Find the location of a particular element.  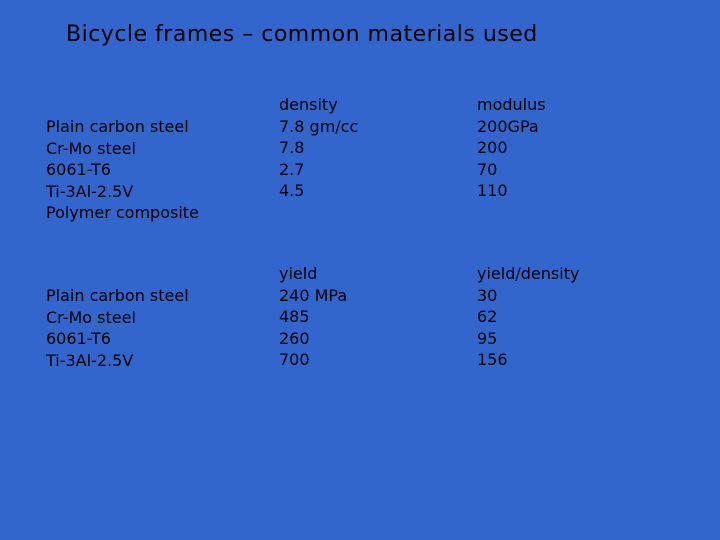

column-header-yield: yield is located at coordinates (298, 273).